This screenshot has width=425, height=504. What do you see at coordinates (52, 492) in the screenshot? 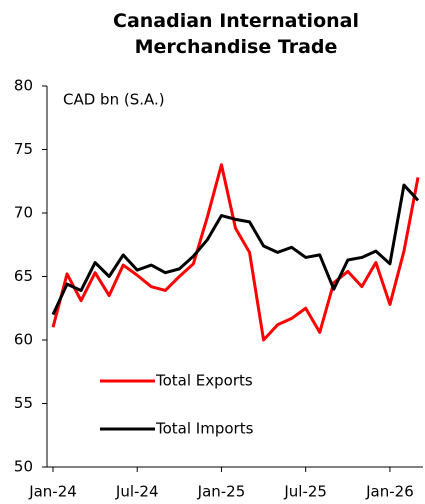
I see `x-tick-label: Jan-24` at bounding box center [52, 492].